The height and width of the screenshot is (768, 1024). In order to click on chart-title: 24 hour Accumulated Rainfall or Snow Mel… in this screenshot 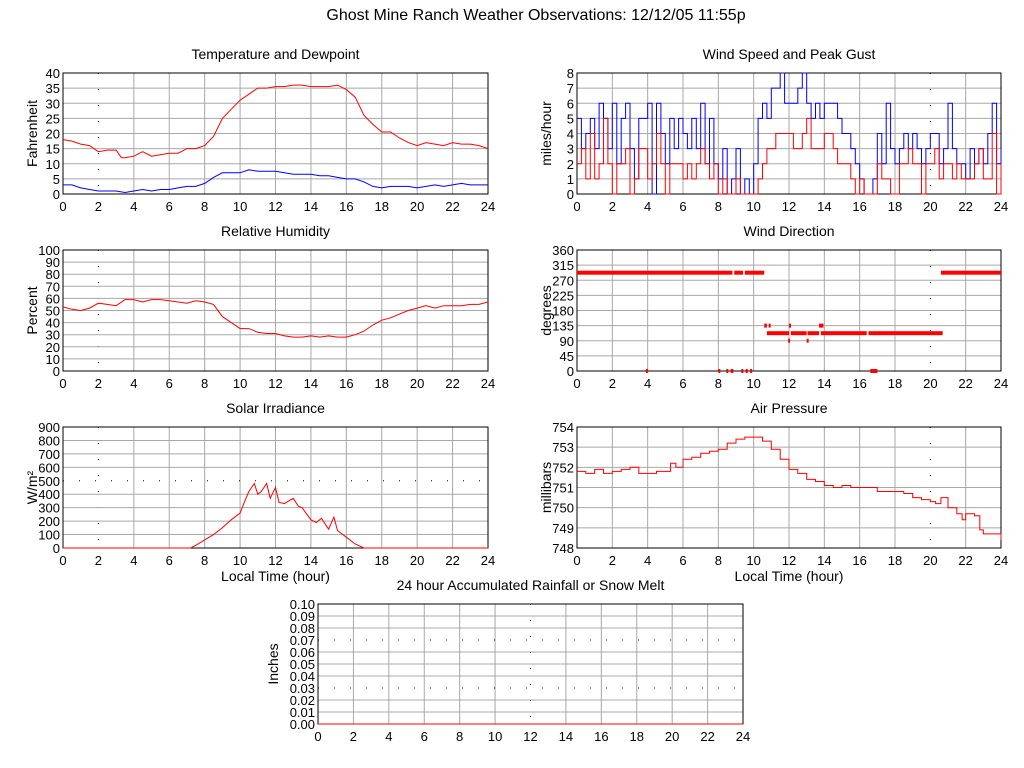, I will do `click(531, 585)`.